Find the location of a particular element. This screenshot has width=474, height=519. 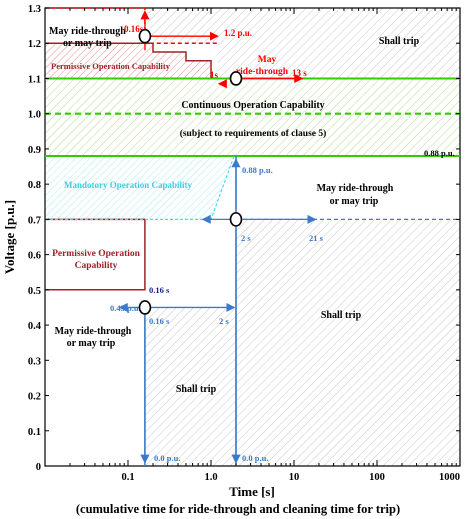

label-continuous-2: (subject to requirements of clause 5) is located at coordinates (253, 133).